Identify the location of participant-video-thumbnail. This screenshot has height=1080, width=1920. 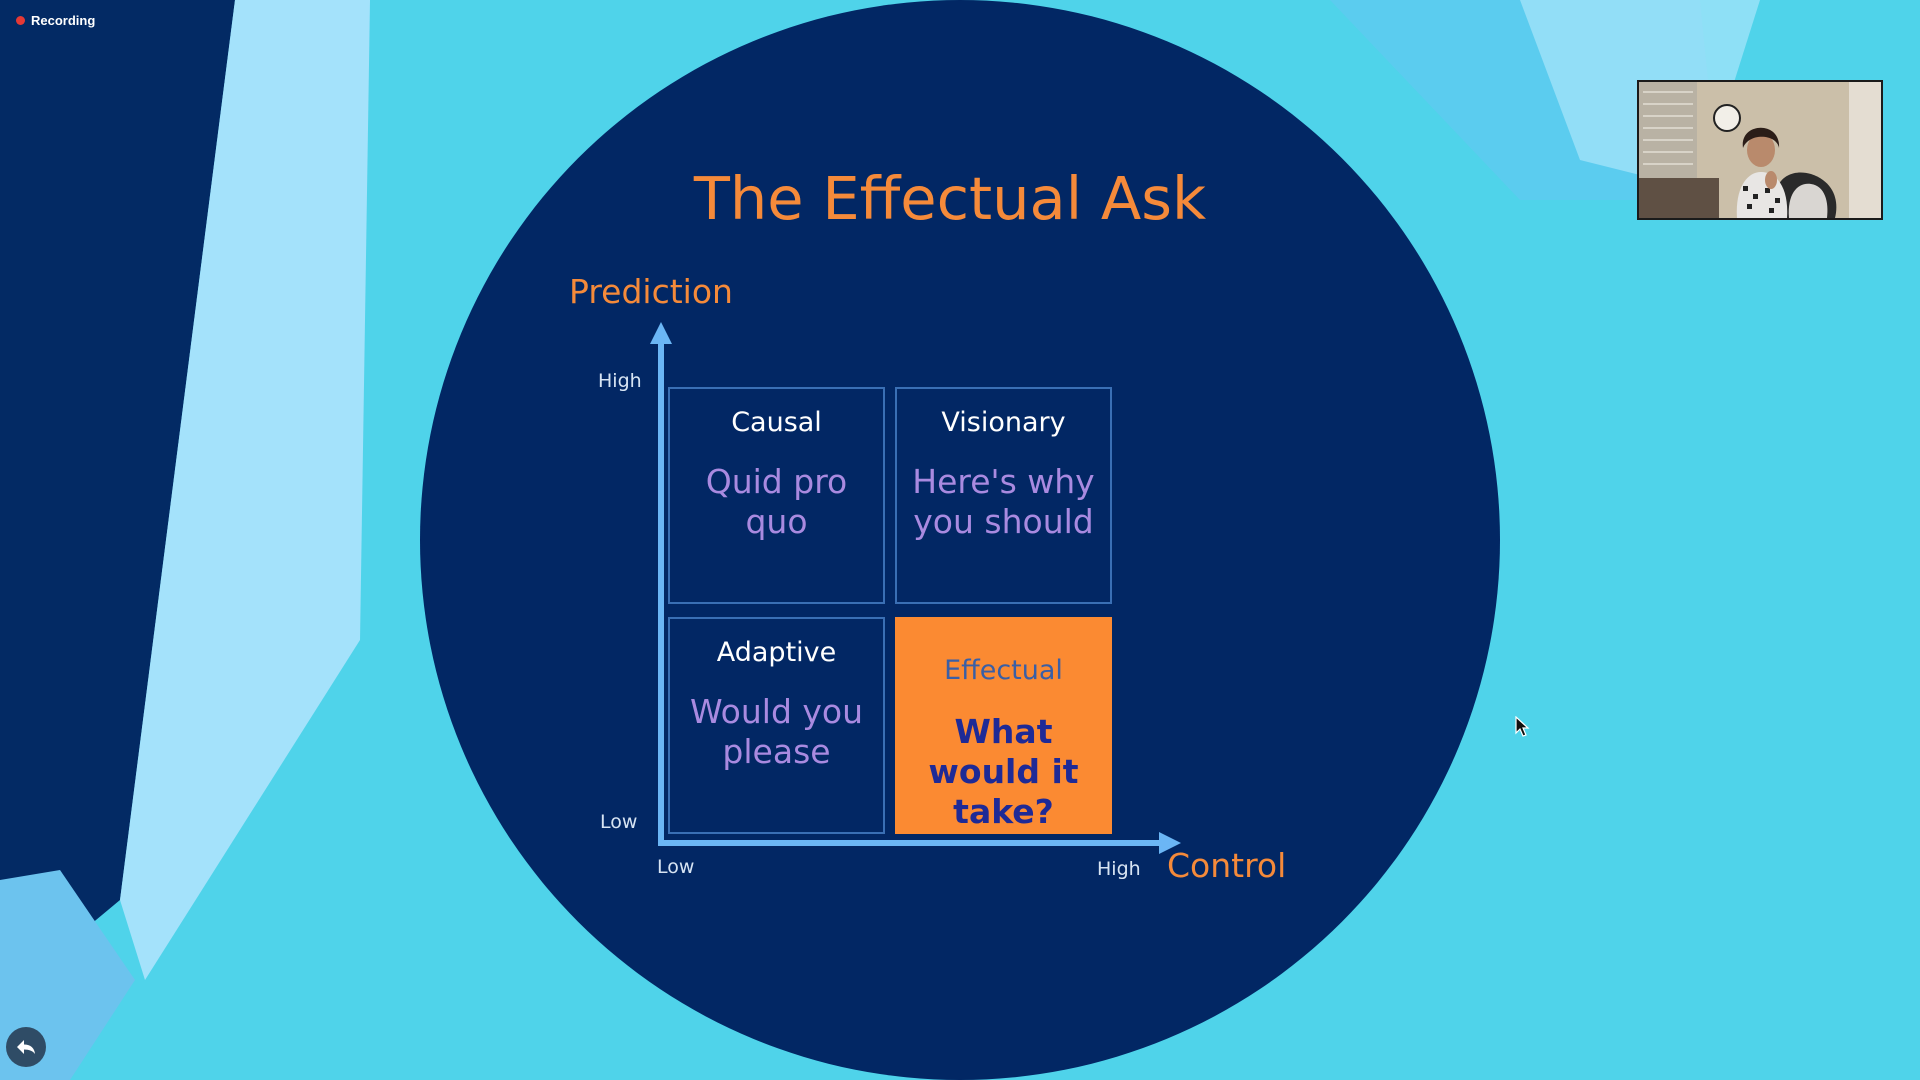
(1760, 150).